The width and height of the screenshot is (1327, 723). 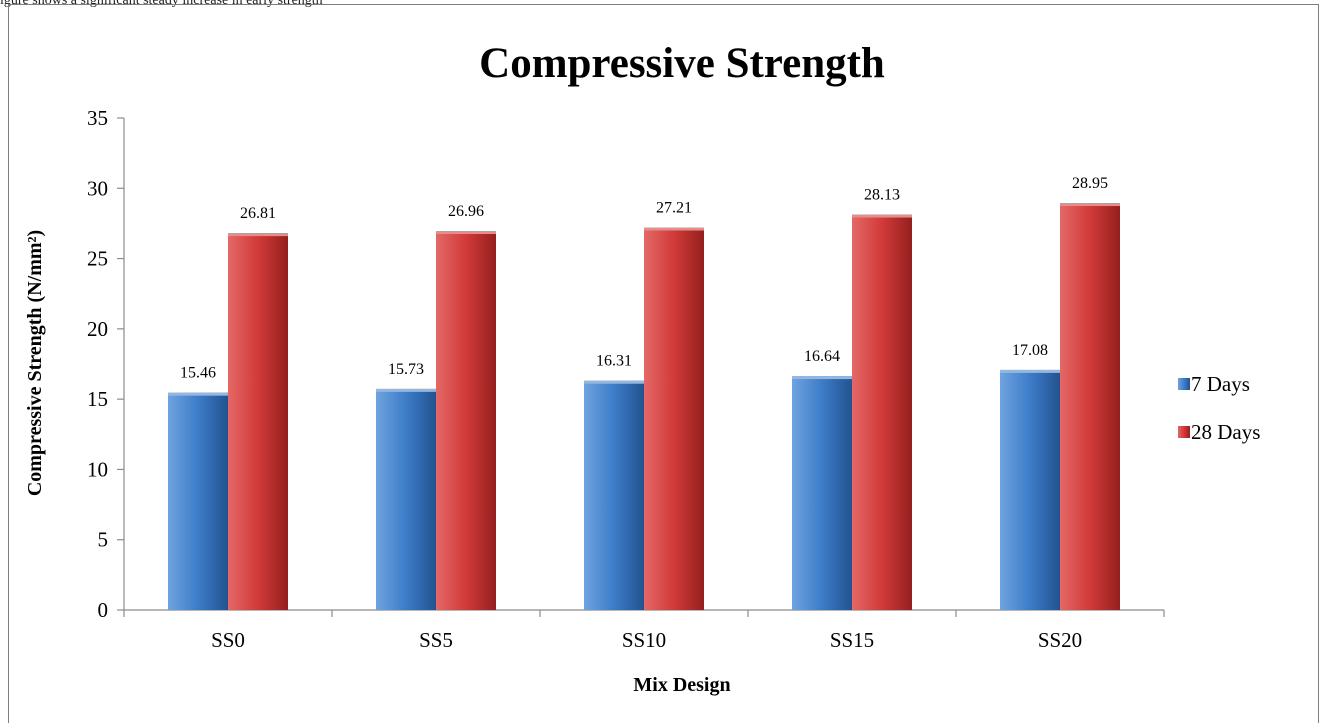 What do you see at coordinates (614, 495) in the screenshot?
I see `bar-7-days-ss10` at bounding box center [614, 495].